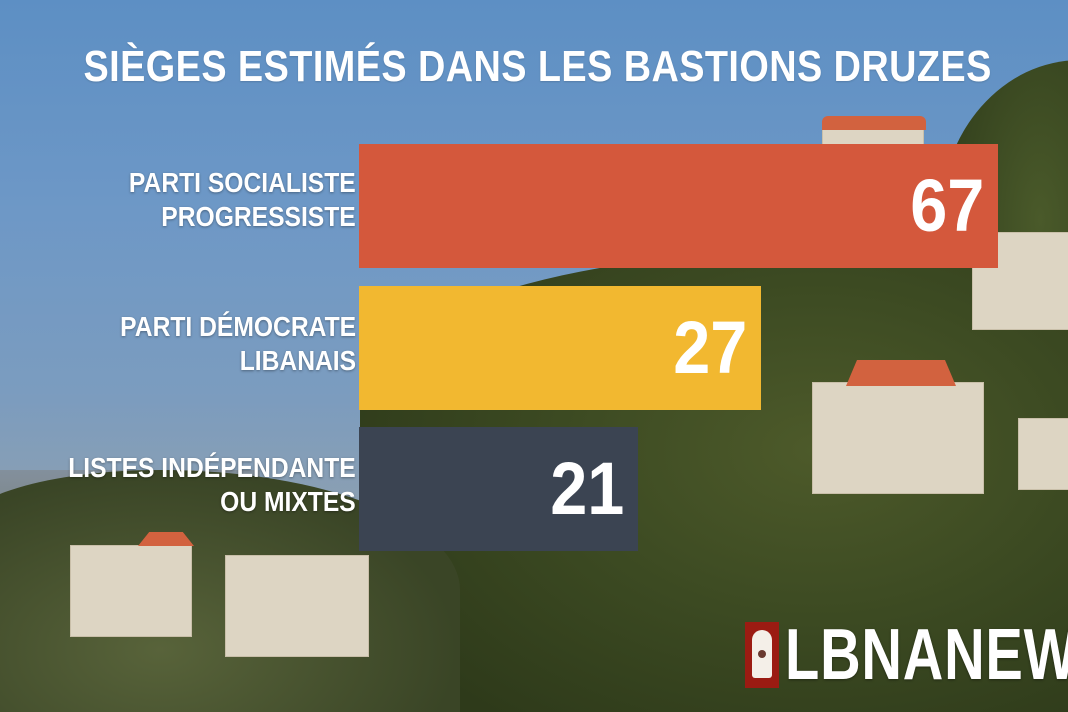  Describe the element at coordinates (238, 344) in the screenshot. I see `bar-label: PARTI DÉMOCRATE LIBANAIS` at that location.